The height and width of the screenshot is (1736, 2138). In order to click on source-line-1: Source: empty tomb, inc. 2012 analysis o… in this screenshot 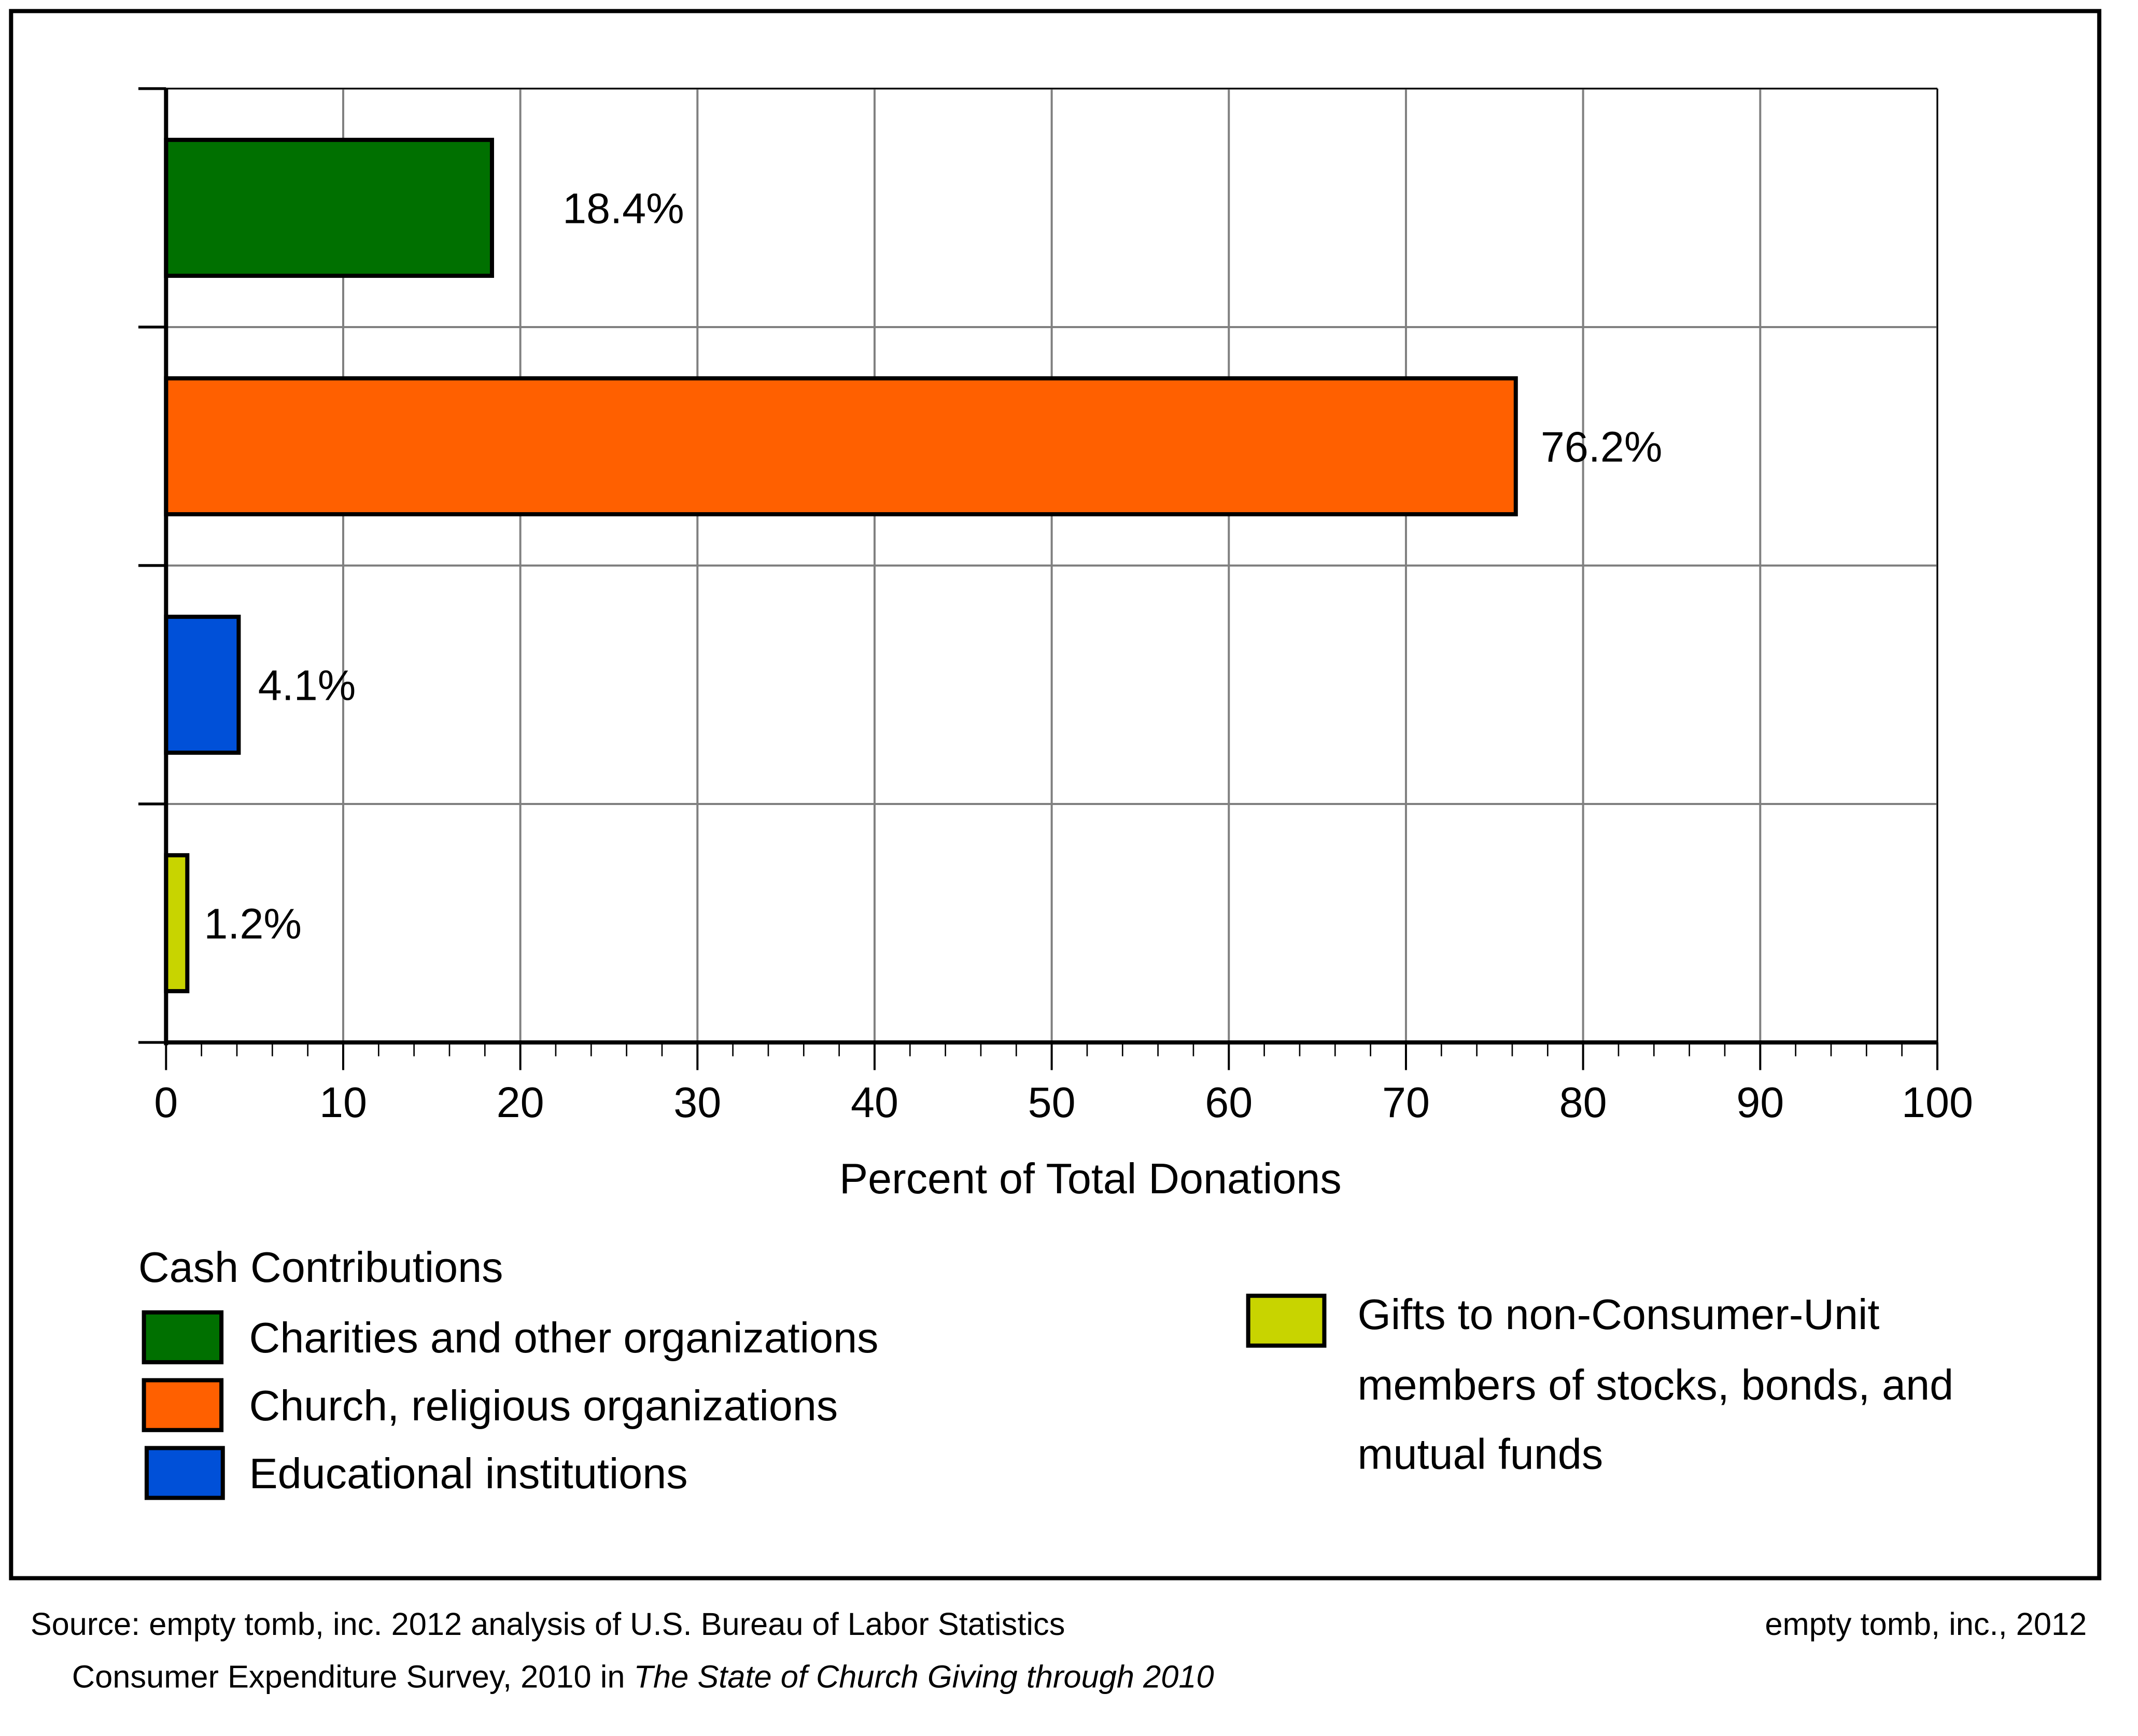, I will do `click(548, 1624)`.